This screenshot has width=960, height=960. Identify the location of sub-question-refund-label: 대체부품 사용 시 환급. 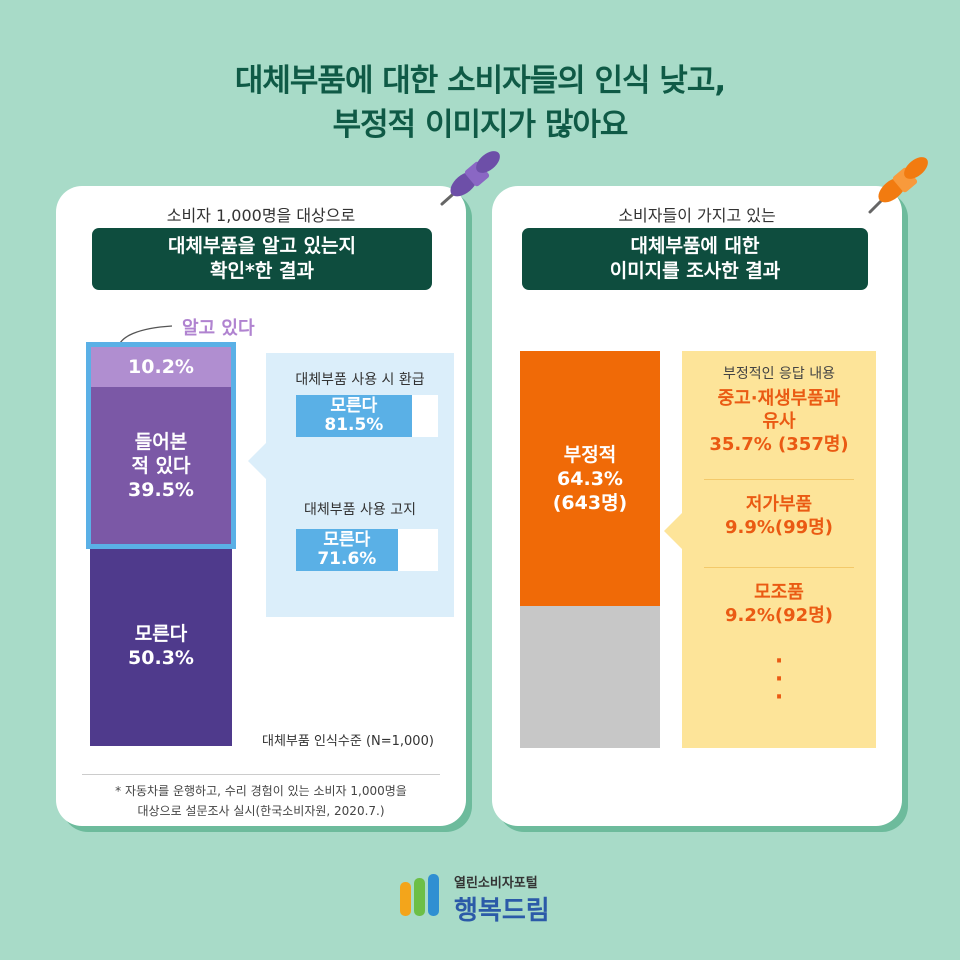
(360, 380).